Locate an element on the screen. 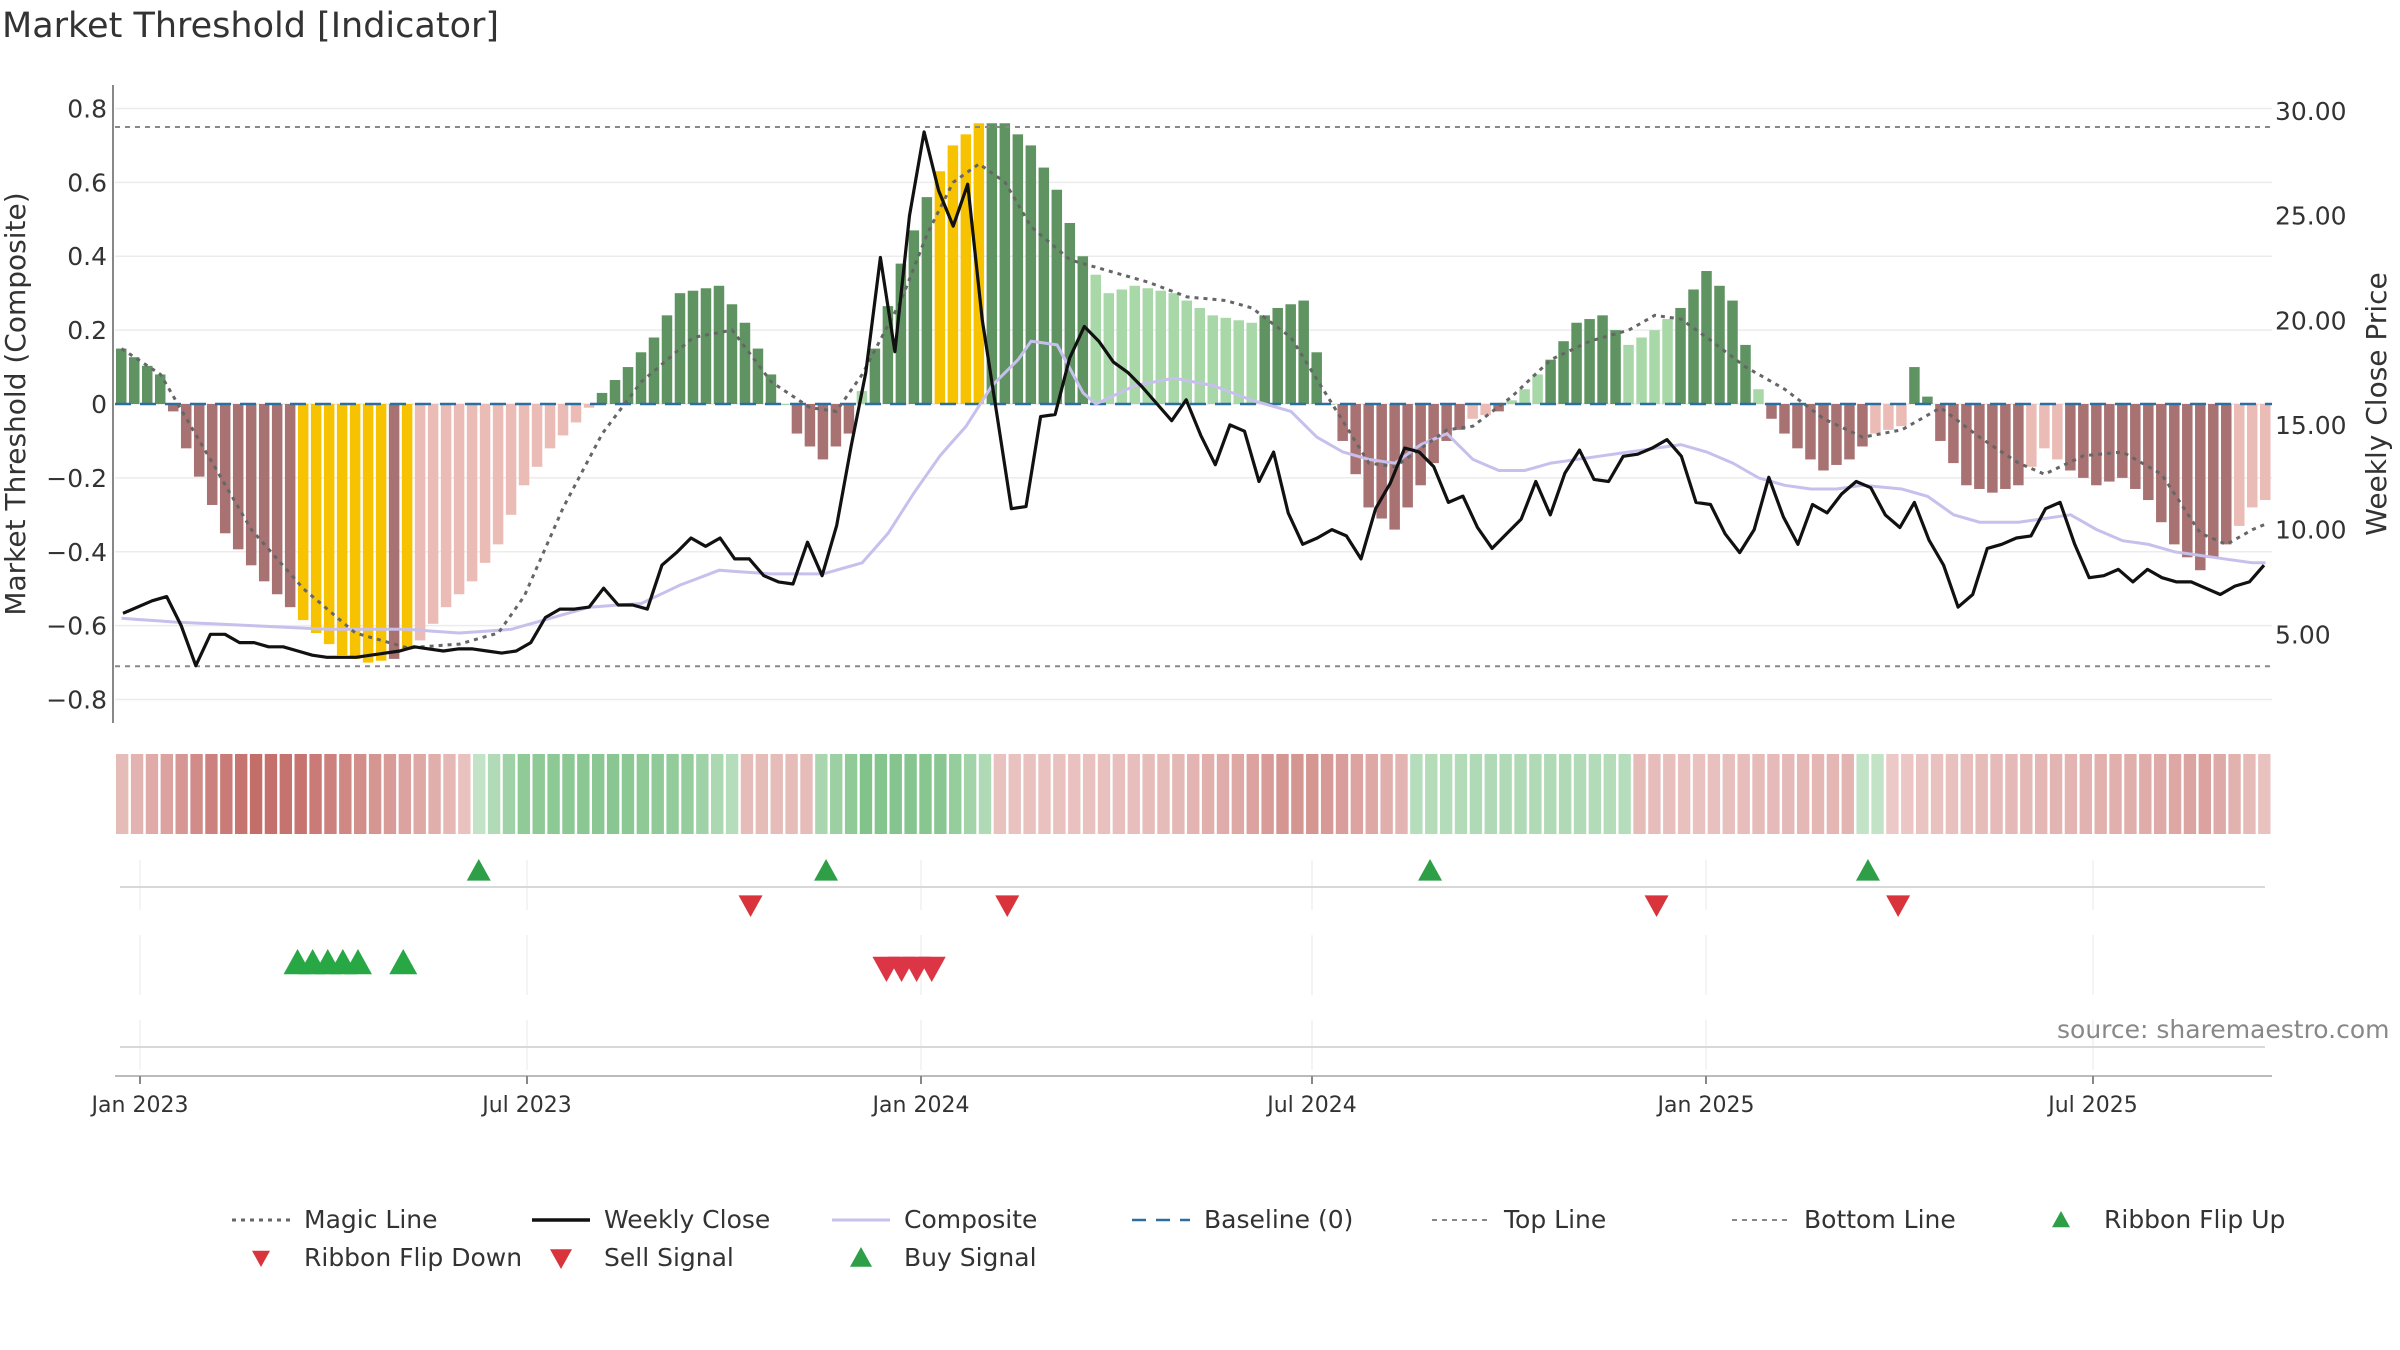 The height and width of the screenshot is (1350, 2400). legend-label: Weekly Close is located at coordinates (687, 1219).